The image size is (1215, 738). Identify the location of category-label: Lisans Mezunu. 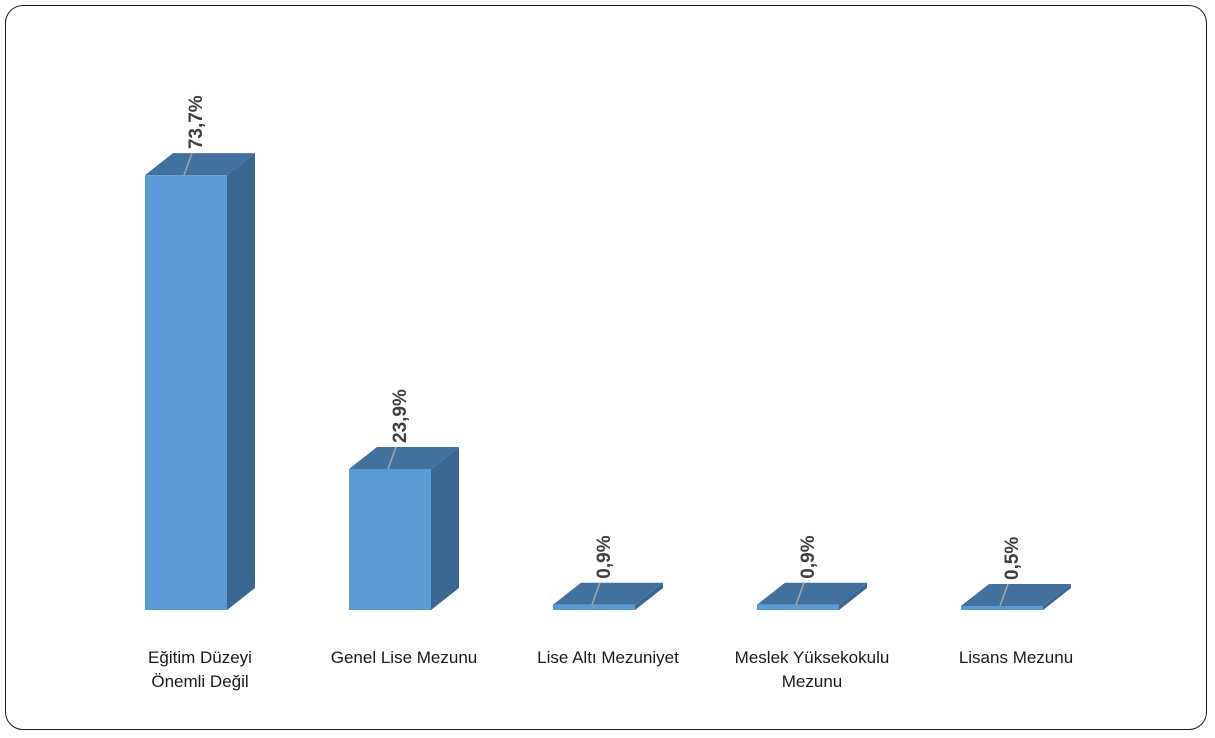
(1016, 657).